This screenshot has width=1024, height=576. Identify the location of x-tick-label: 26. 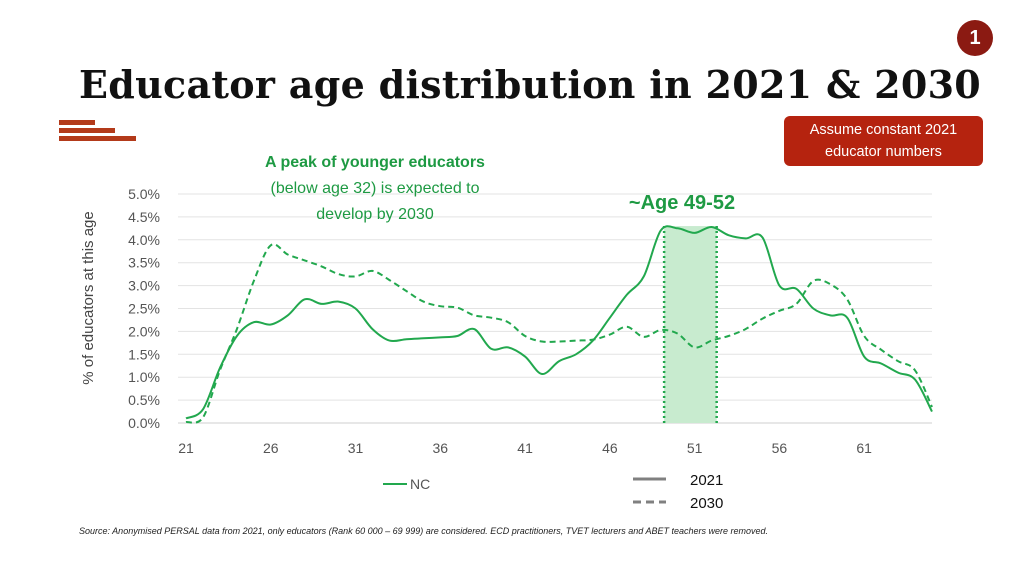
(271, 448).